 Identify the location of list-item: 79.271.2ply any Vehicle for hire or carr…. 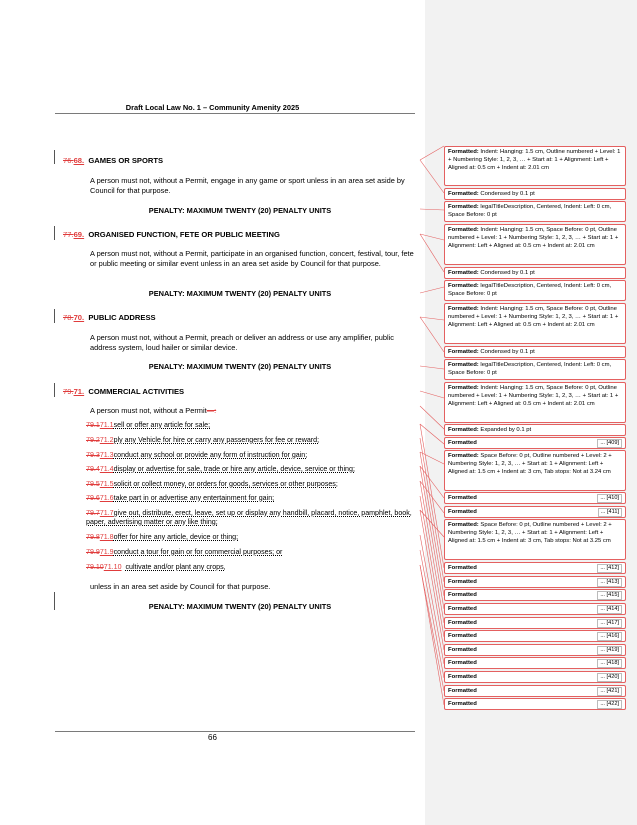
(253, 440).